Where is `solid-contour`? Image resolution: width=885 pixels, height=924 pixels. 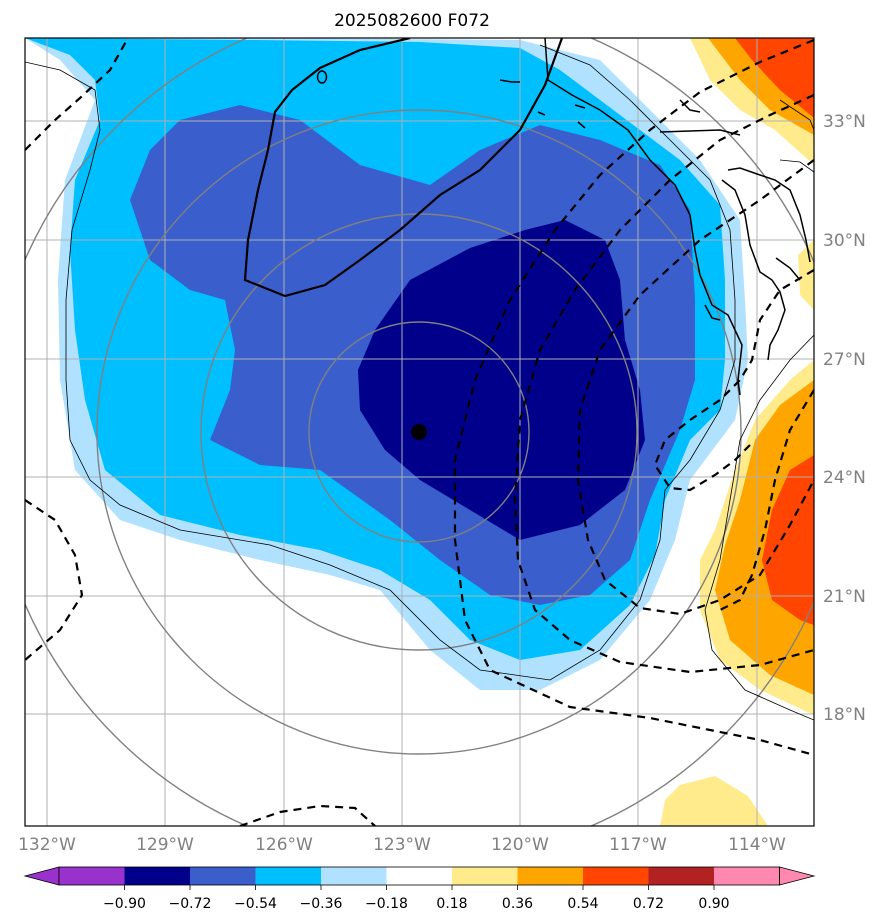
solid-contour is located at coordinates (403, 168).